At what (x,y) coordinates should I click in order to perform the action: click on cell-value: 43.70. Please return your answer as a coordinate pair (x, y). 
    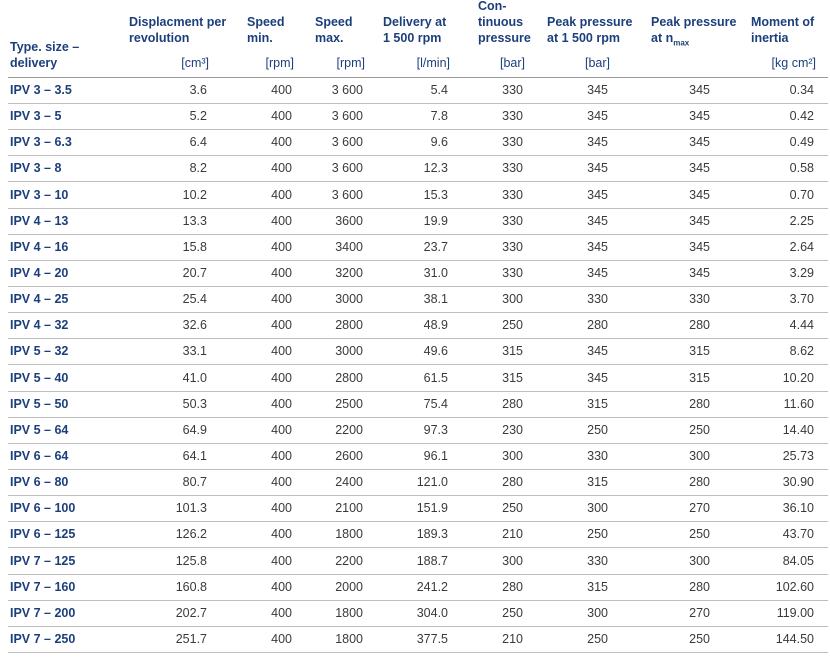
    Looking at the image, I should click on (798, 534).